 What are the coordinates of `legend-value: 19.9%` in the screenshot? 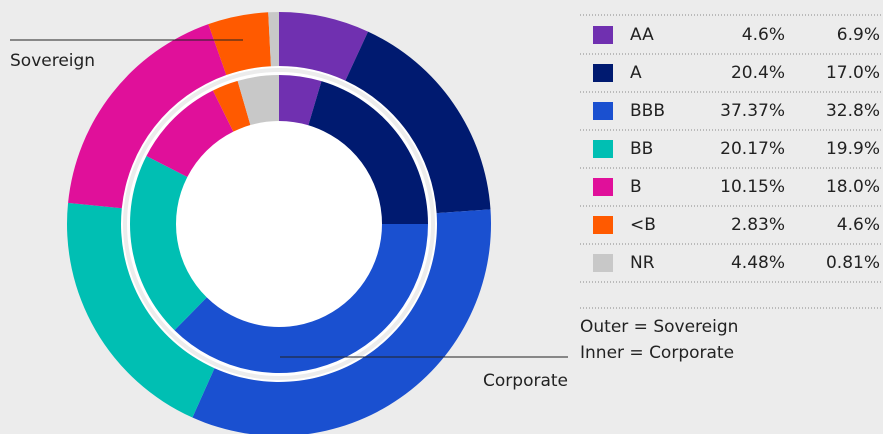 It's located at (853, 149).